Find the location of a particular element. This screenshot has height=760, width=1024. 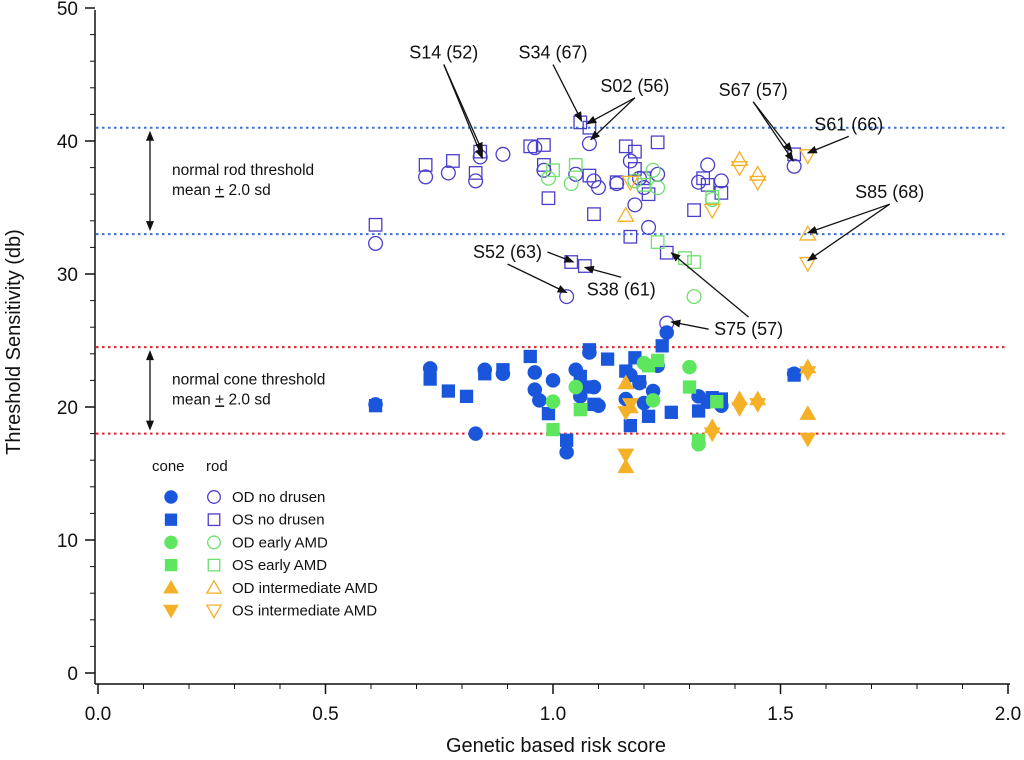

annotation-label: S85 (68) is located at coordinates (889, 192).